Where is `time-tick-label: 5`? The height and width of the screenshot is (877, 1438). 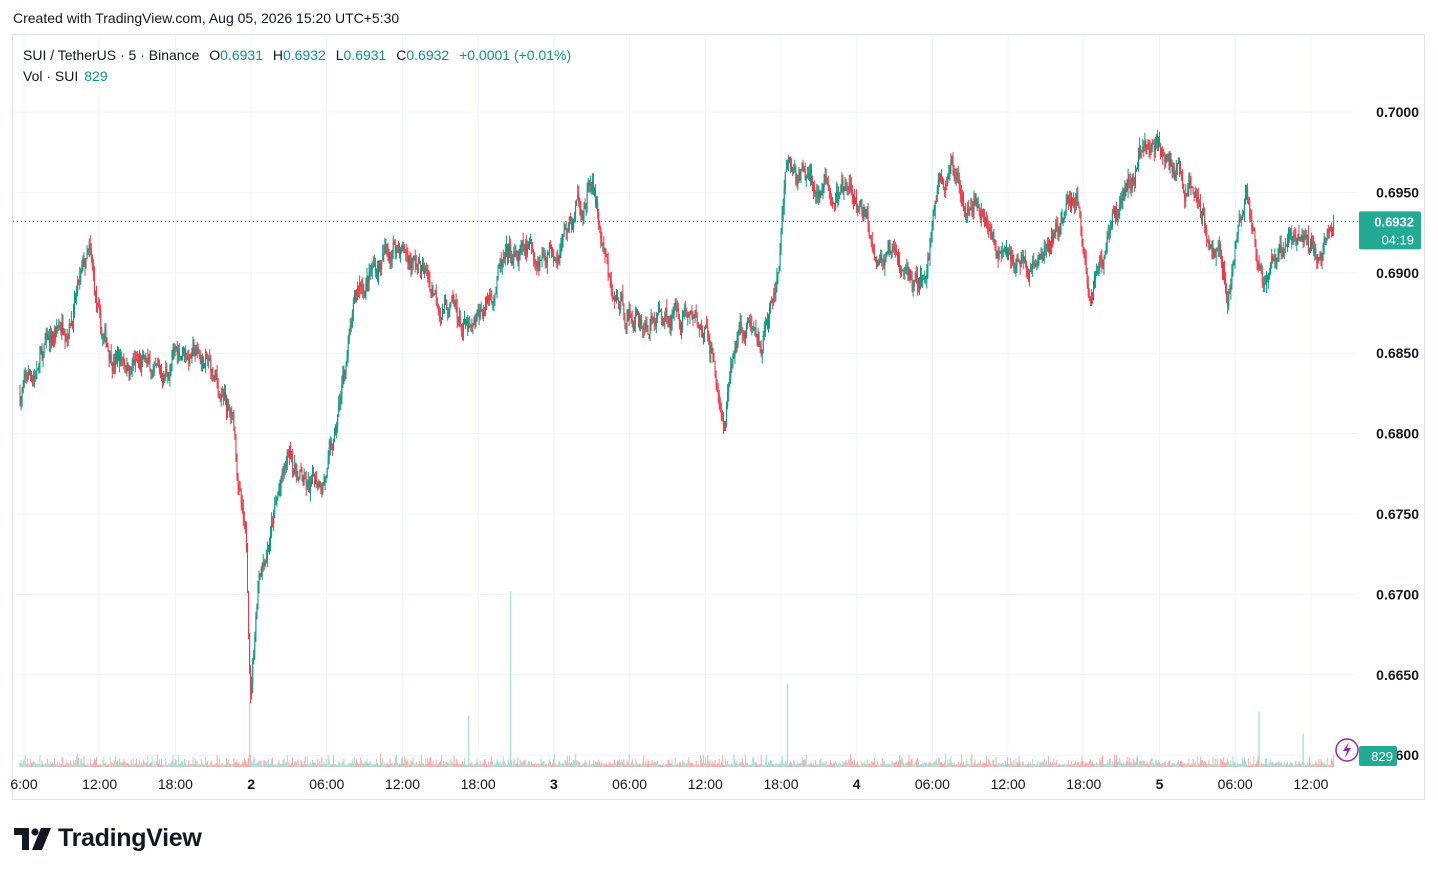 time-tick-label: 5 is located at coordinates (1160, 784).